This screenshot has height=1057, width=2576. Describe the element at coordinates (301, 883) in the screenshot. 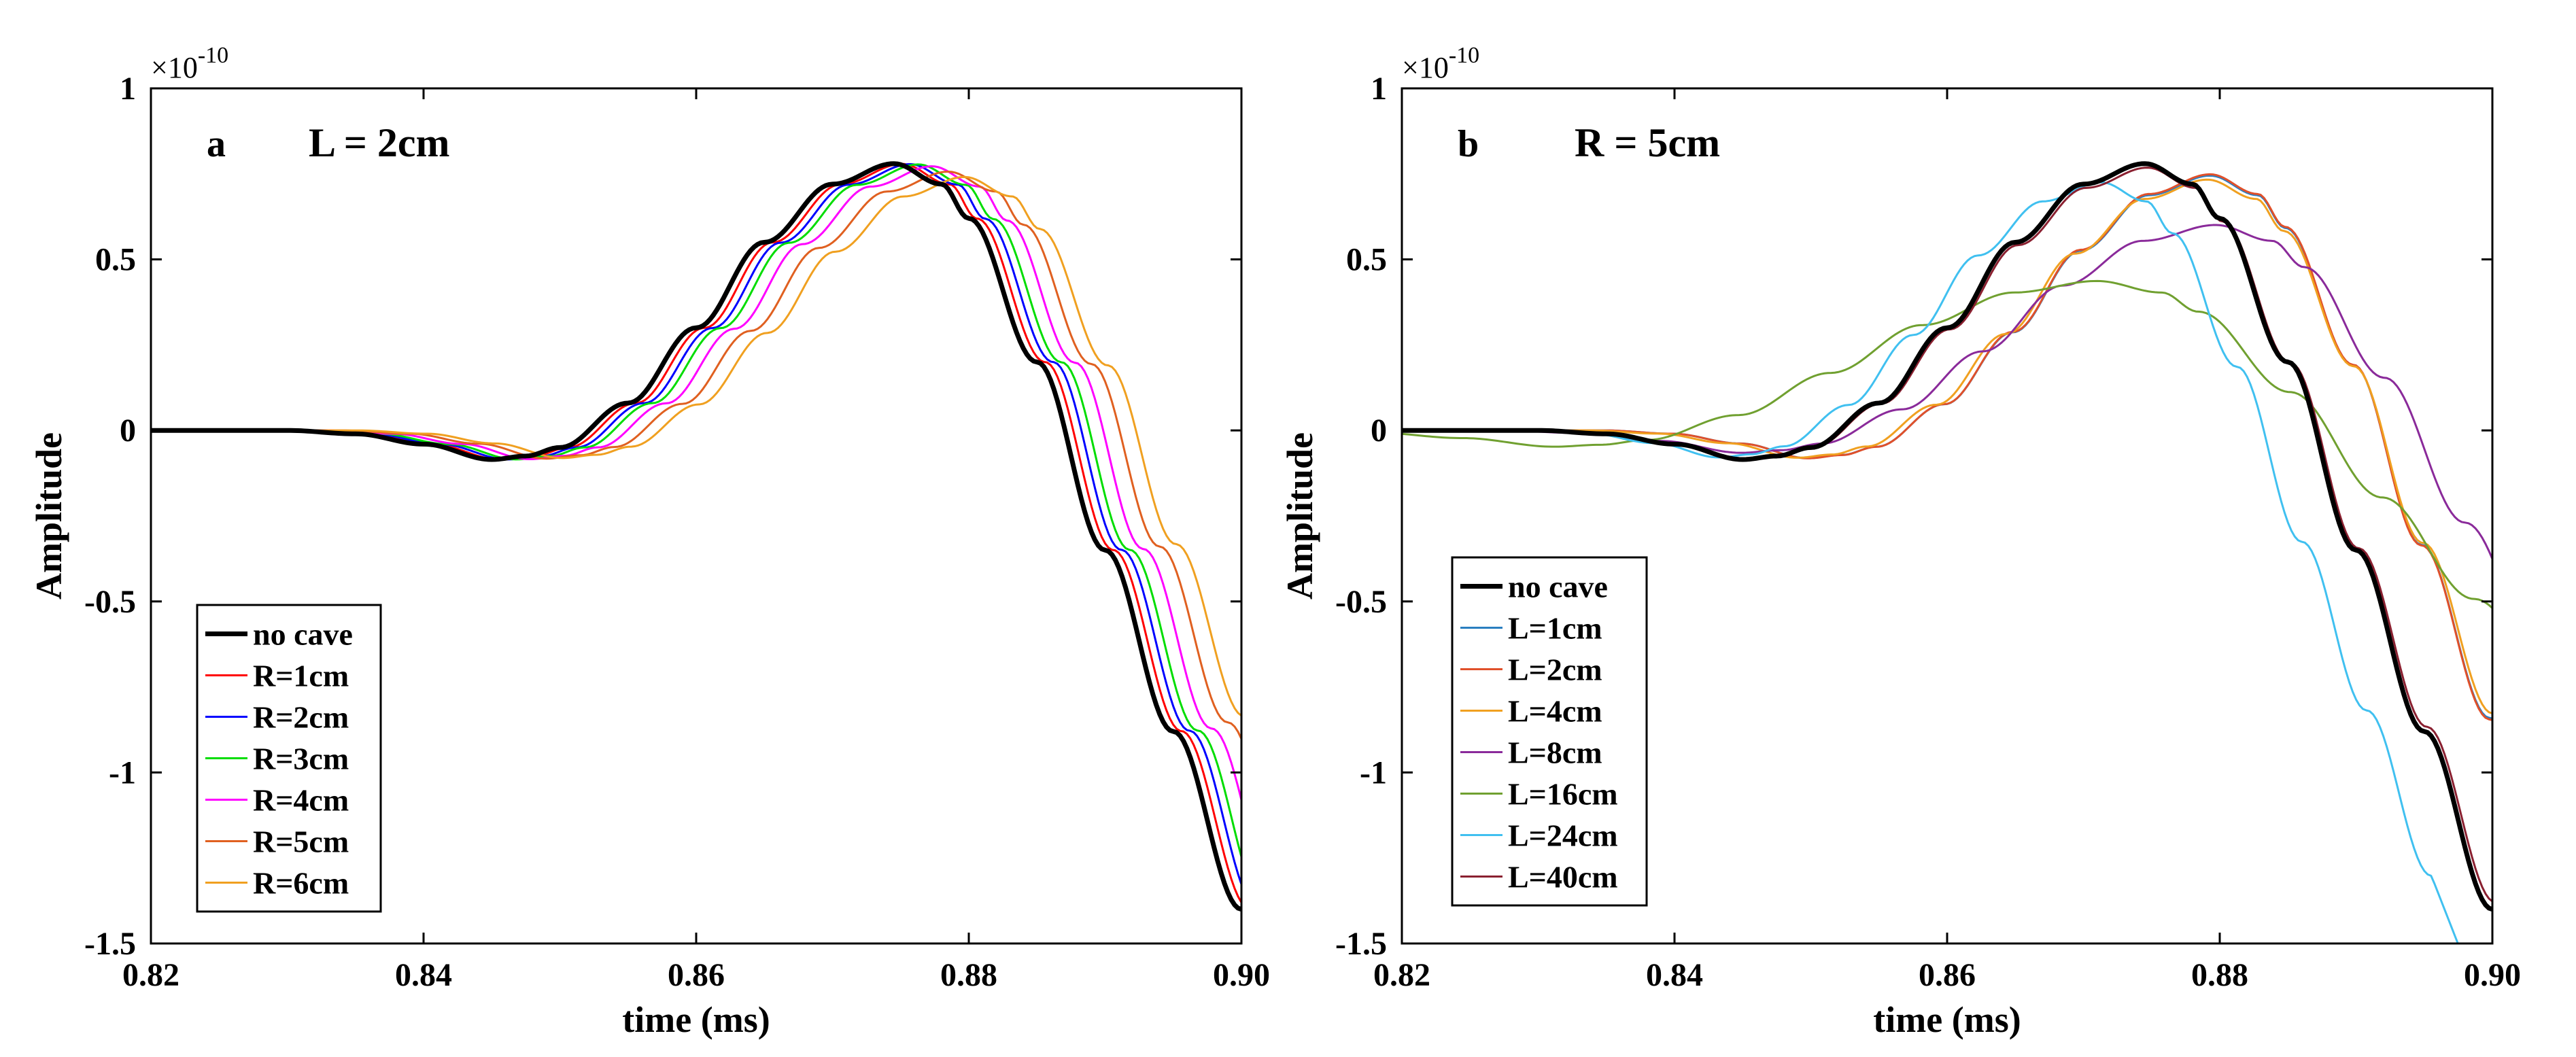

I see `legend-label: R=6cm` at that location.